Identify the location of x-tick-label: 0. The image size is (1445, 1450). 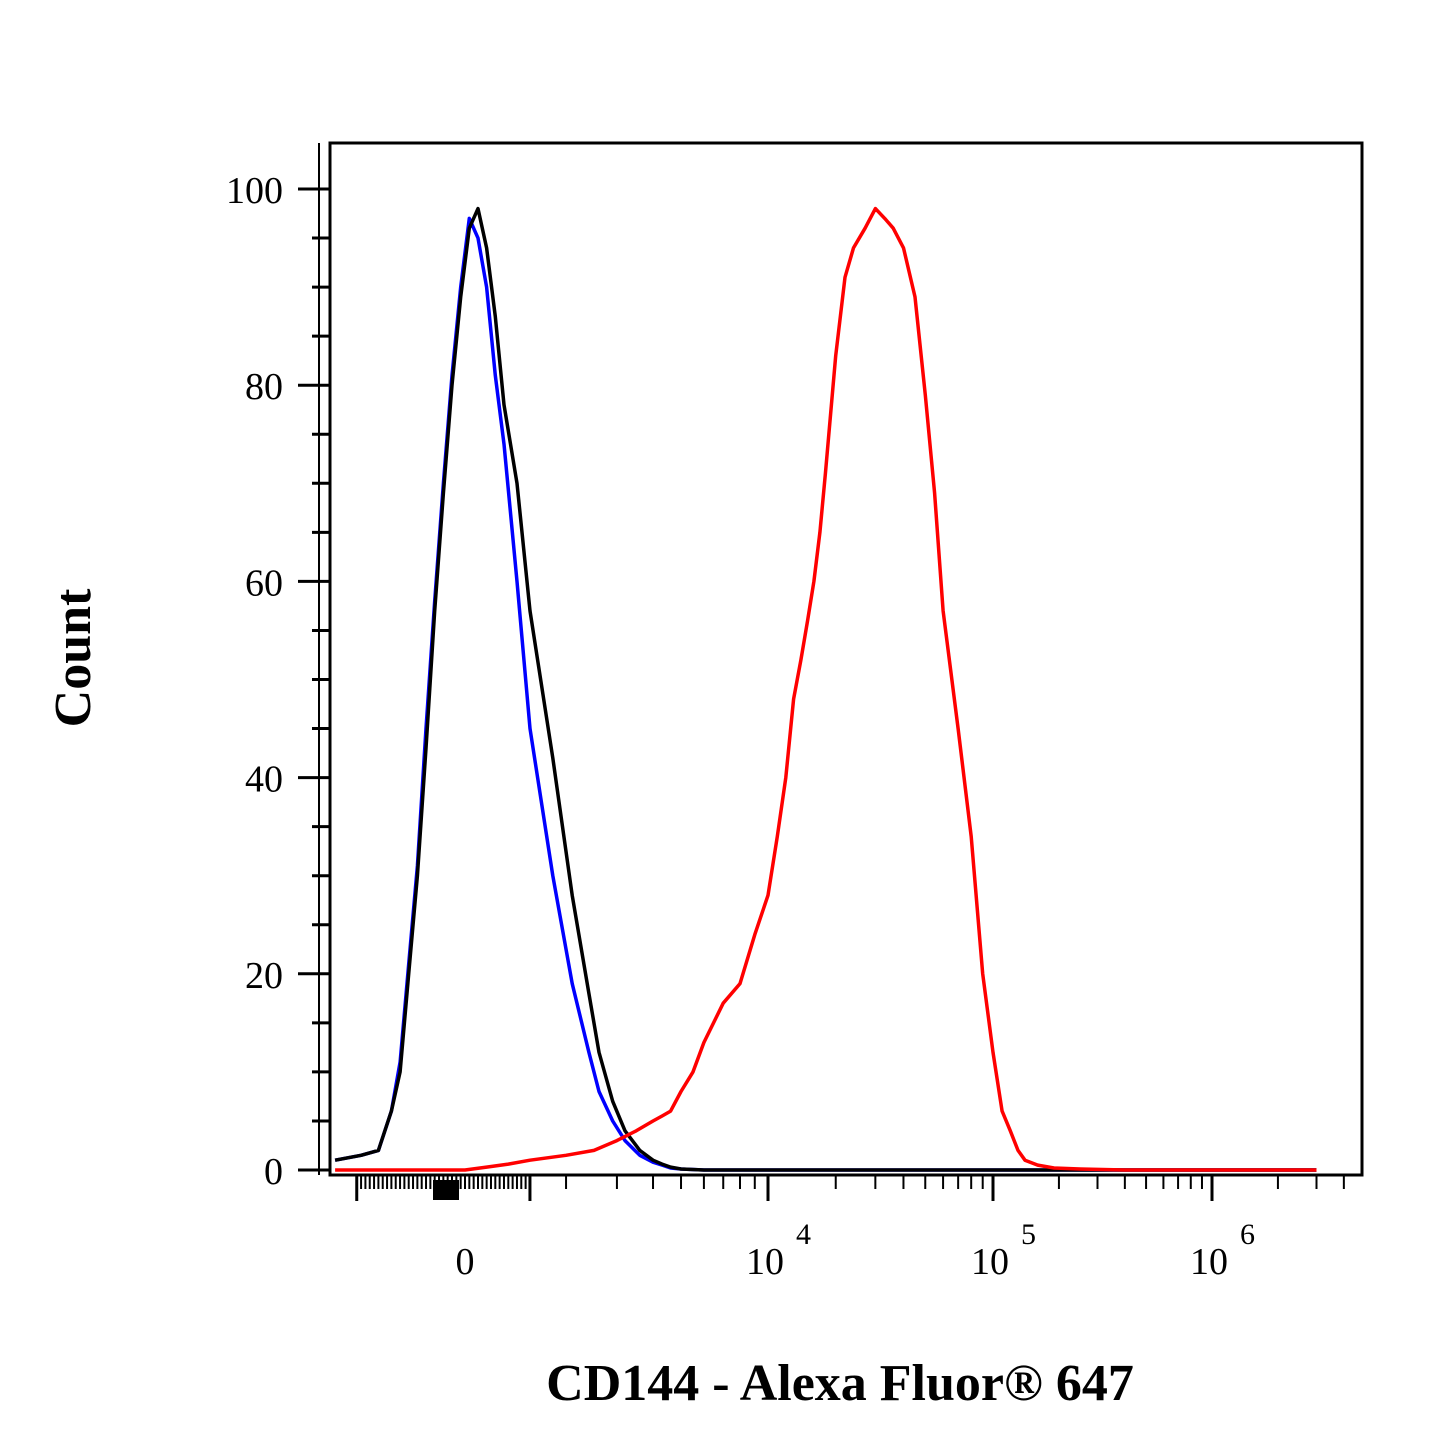
(465, 1262).